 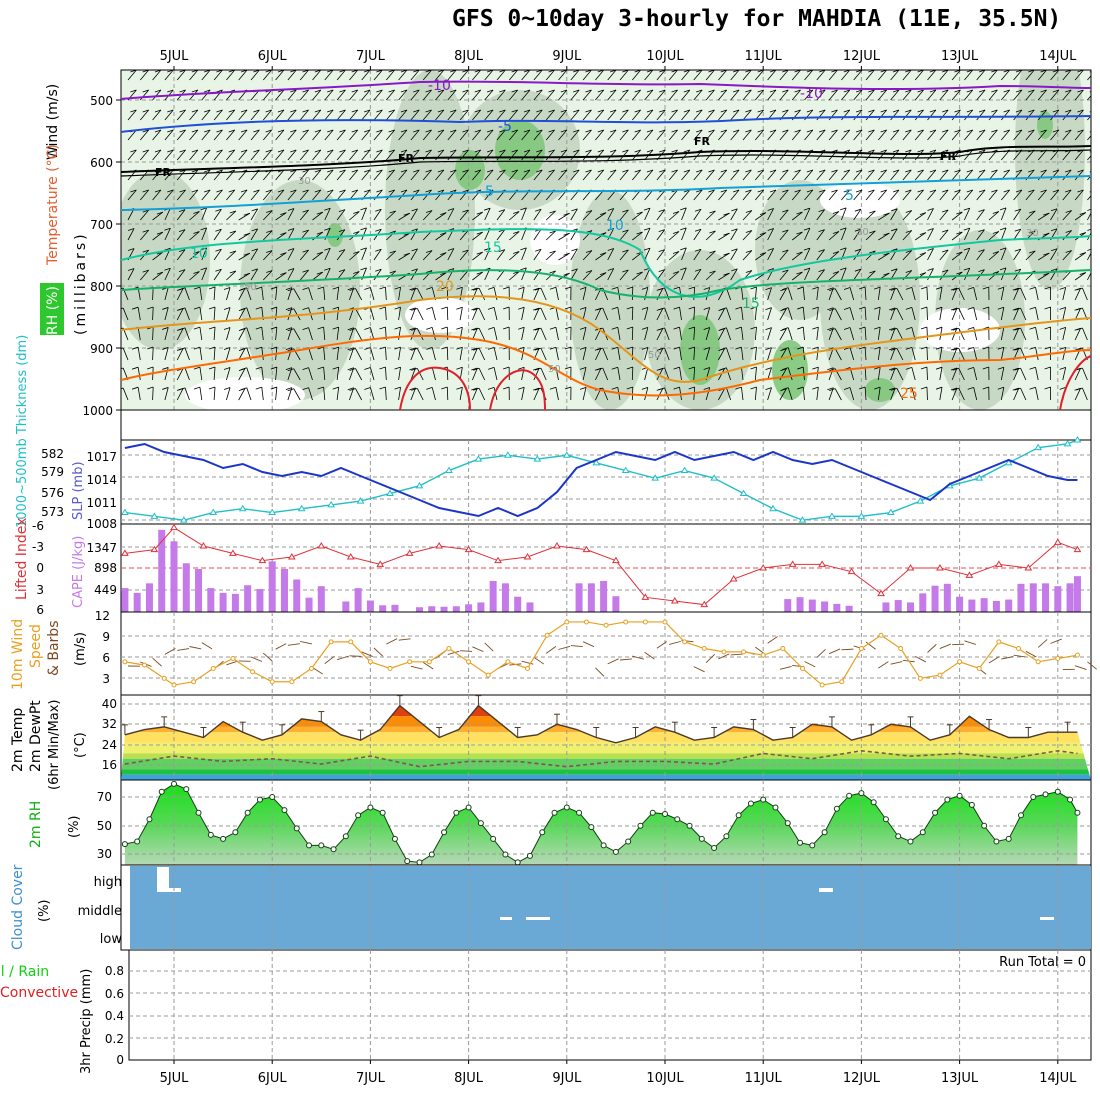 What do you see at coordinates (538, 918) in the screenshot?
I see `cloud-gap` at bounding box center [538, 918].